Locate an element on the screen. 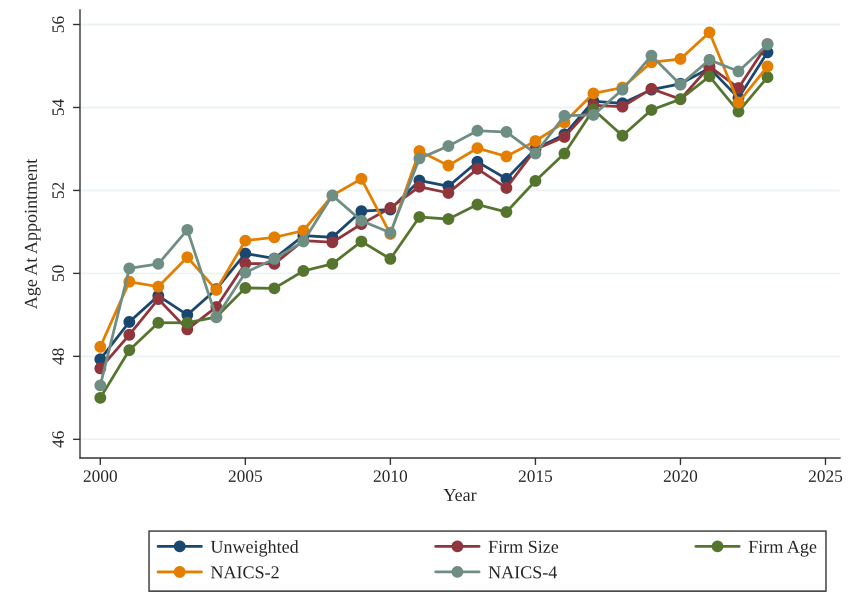 The image size is (849, 592). y-tick-label: 56 is located at coordinates (58, 24).